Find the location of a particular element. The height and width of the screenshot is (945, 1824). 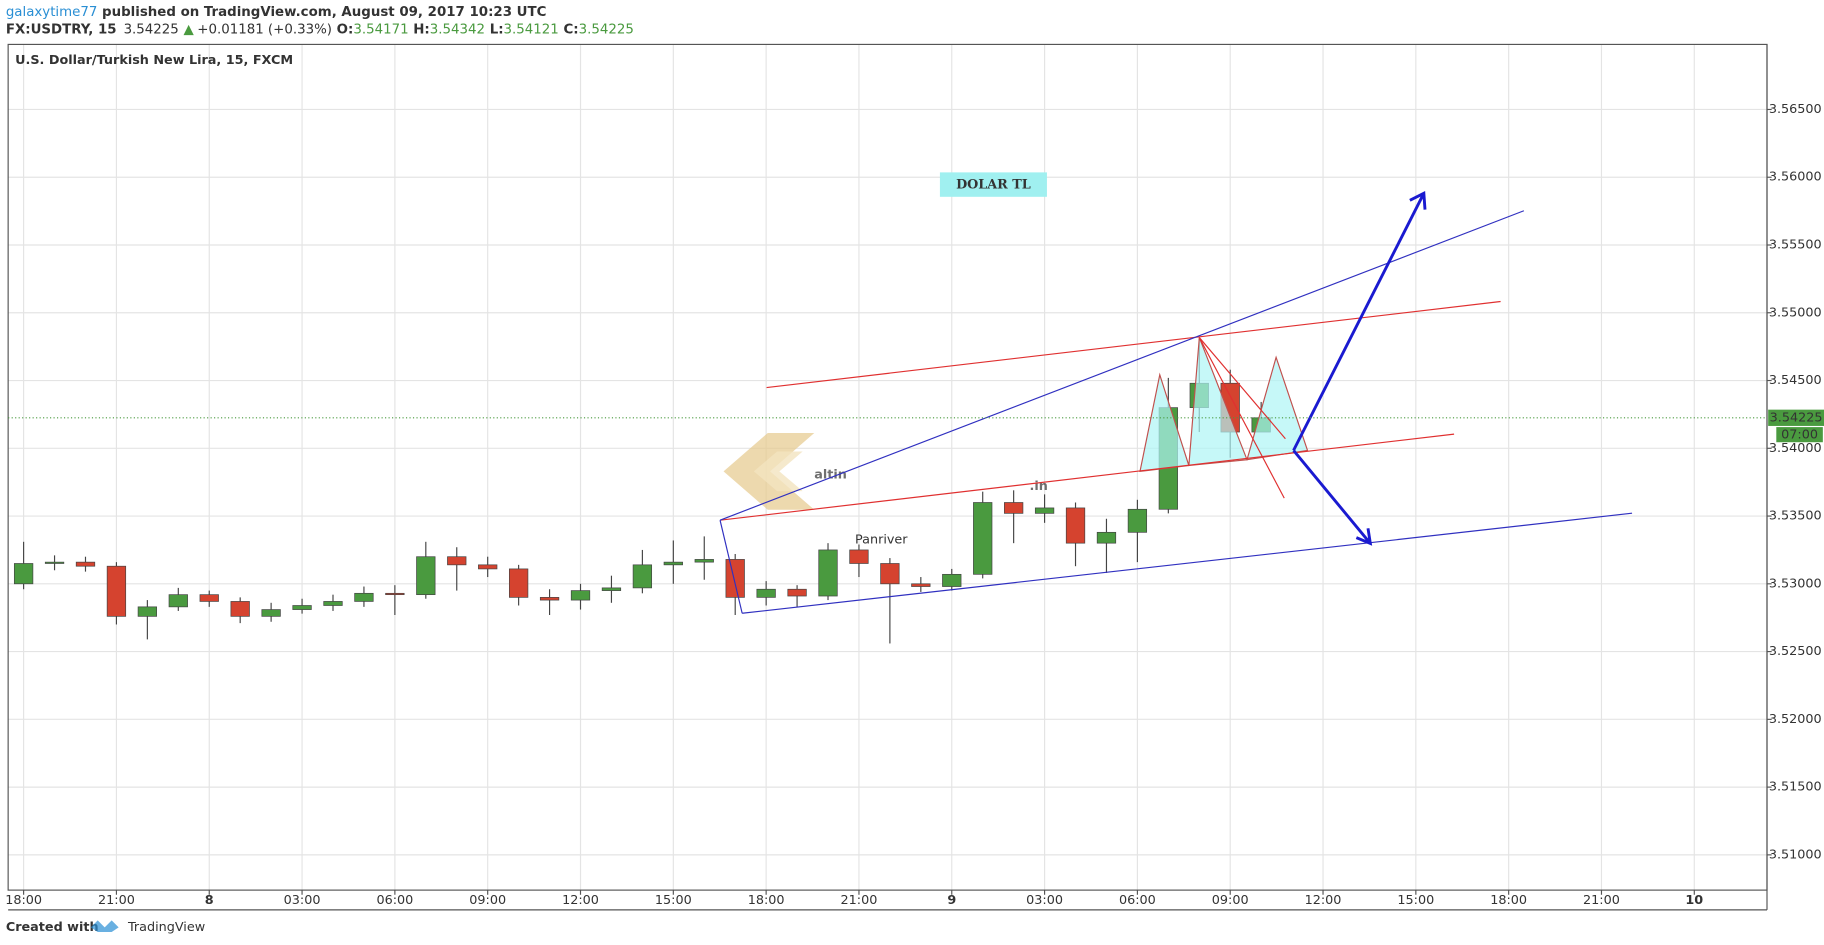

y-tick-label: 3.53000 is located at coordinates (1795, 583).